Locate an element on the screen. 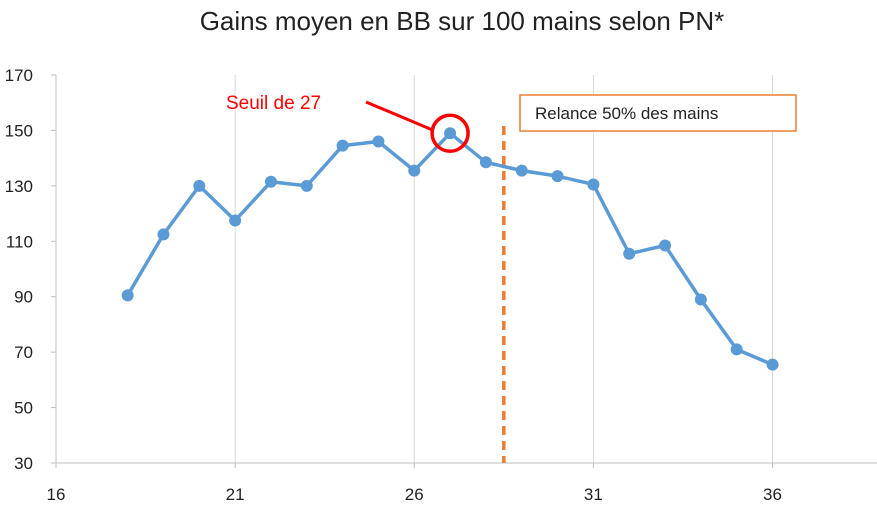  y-tick-label-110: 110 is located at coordinates (19, 241).